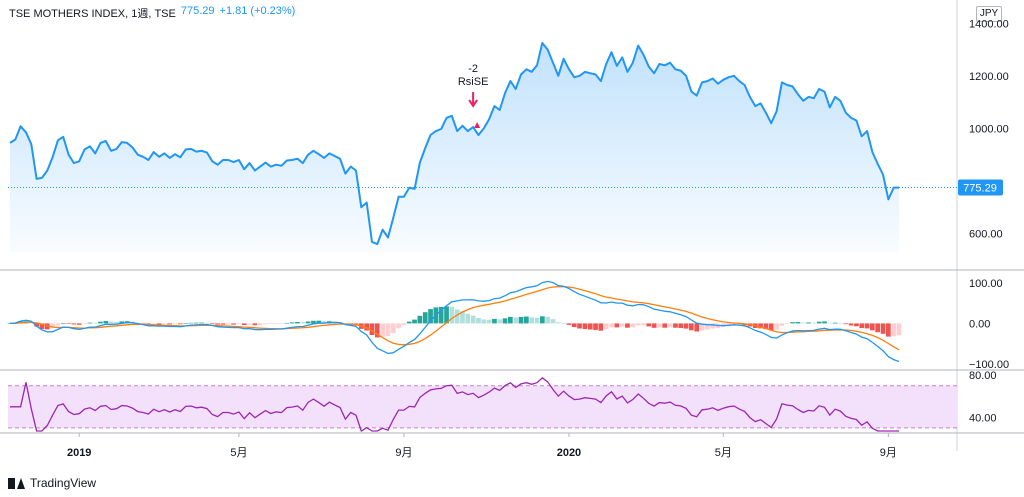 This screenshot has height=497, width=1024. I want to click on rsi-line, so click(454, 404).